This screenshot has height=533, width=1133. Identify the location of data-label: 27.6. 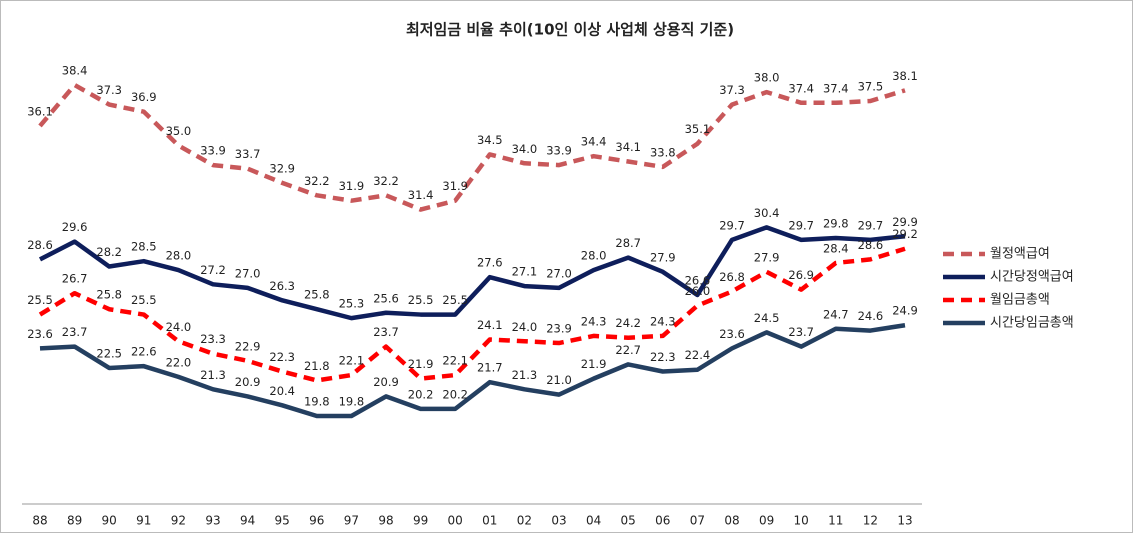
(490, 263).